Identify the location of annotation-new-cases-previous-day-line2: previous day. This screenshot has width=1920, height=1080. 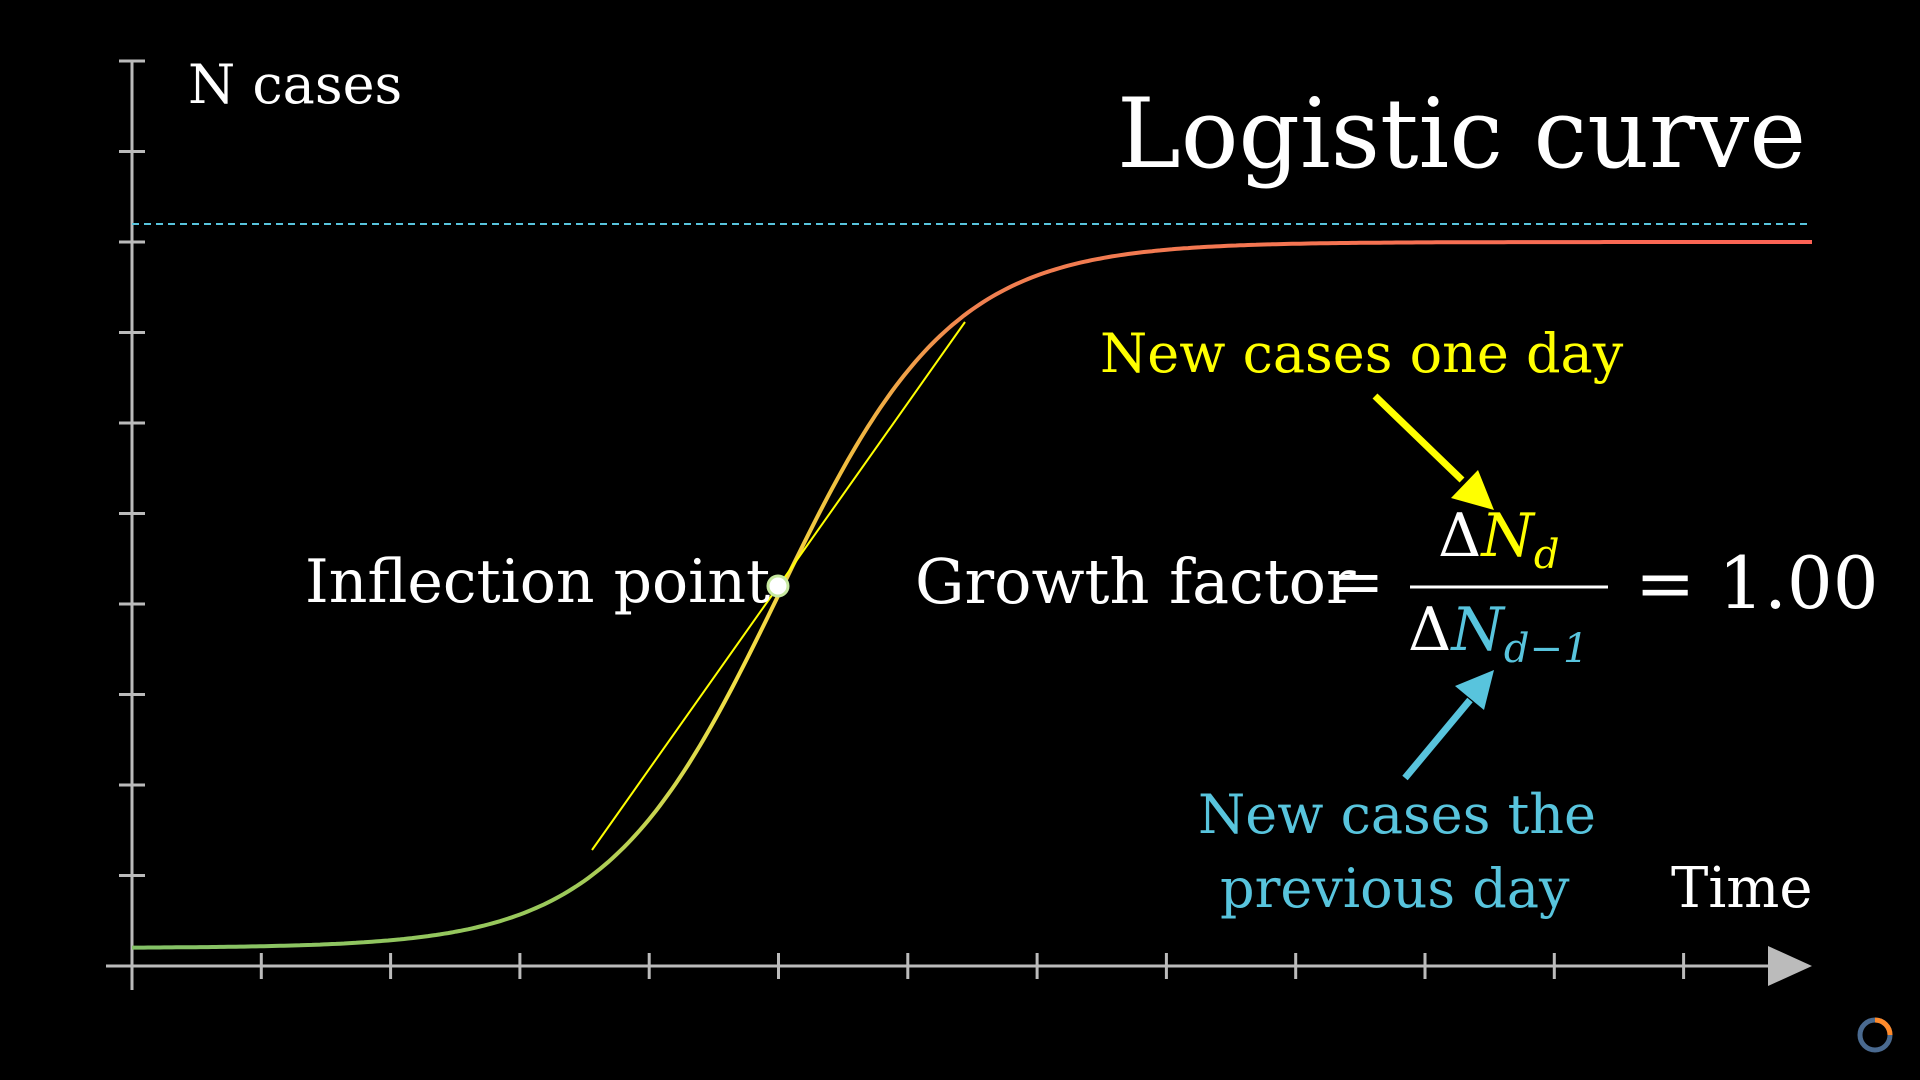
(1395, 888).